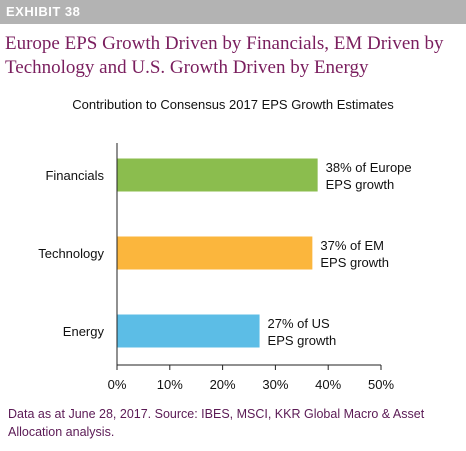  I want to click on x-tick-label-30: 30%, so click(275, 384).